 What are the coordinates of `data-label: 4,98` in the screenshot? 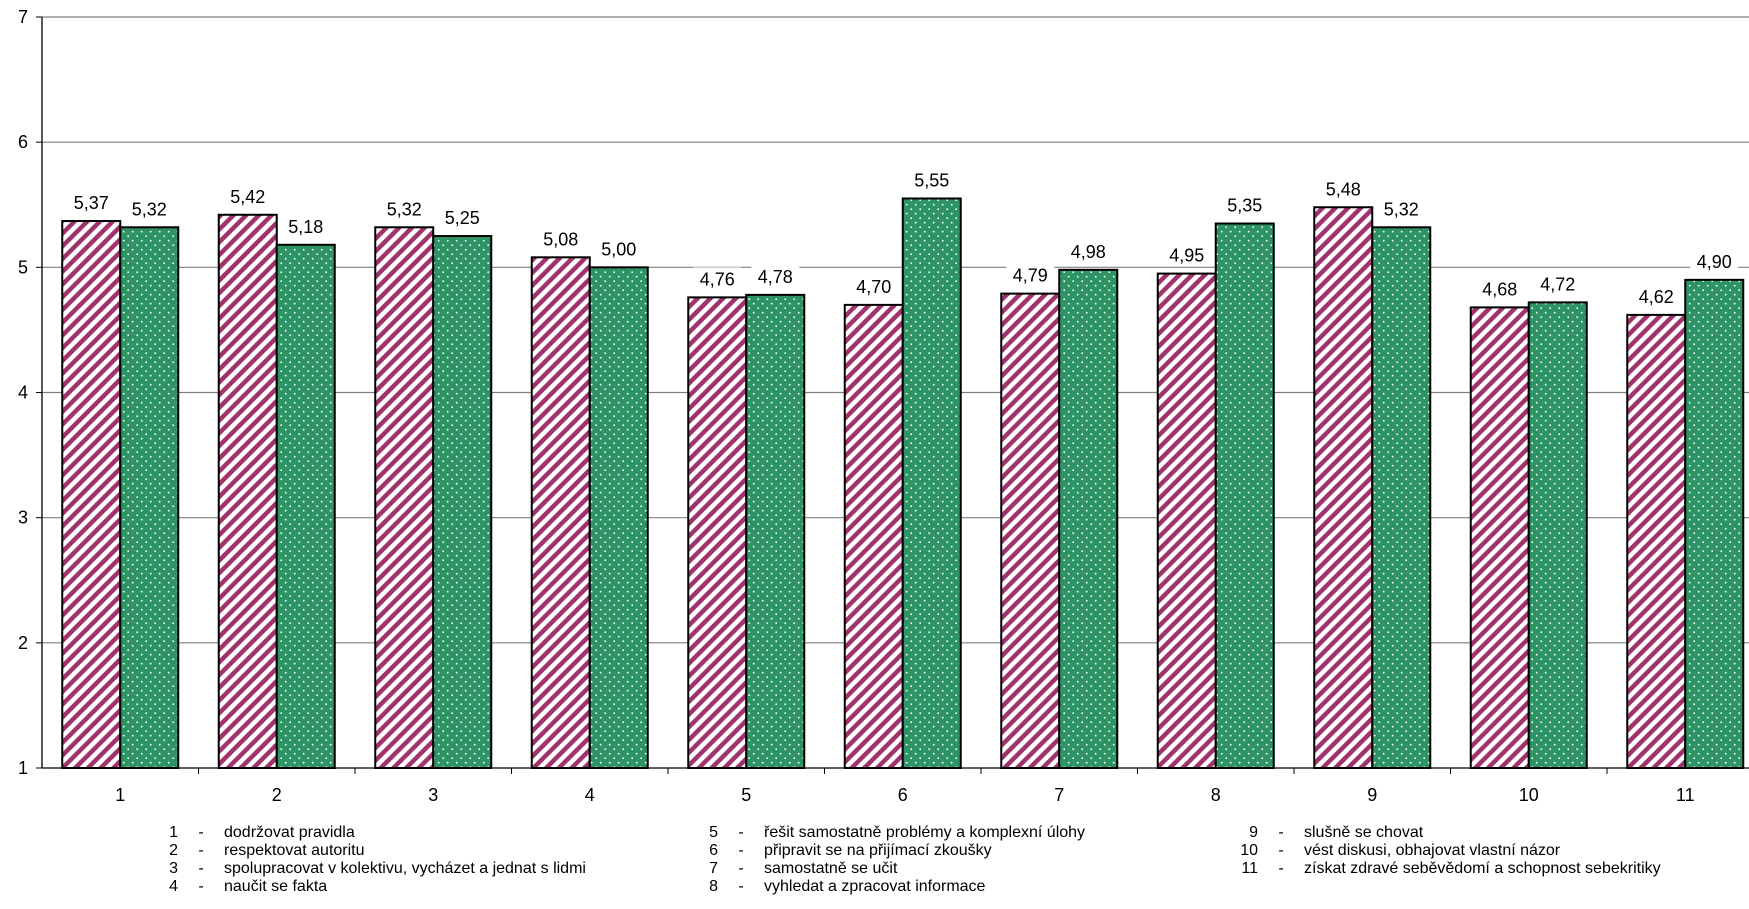 It's located at (1088, 252).